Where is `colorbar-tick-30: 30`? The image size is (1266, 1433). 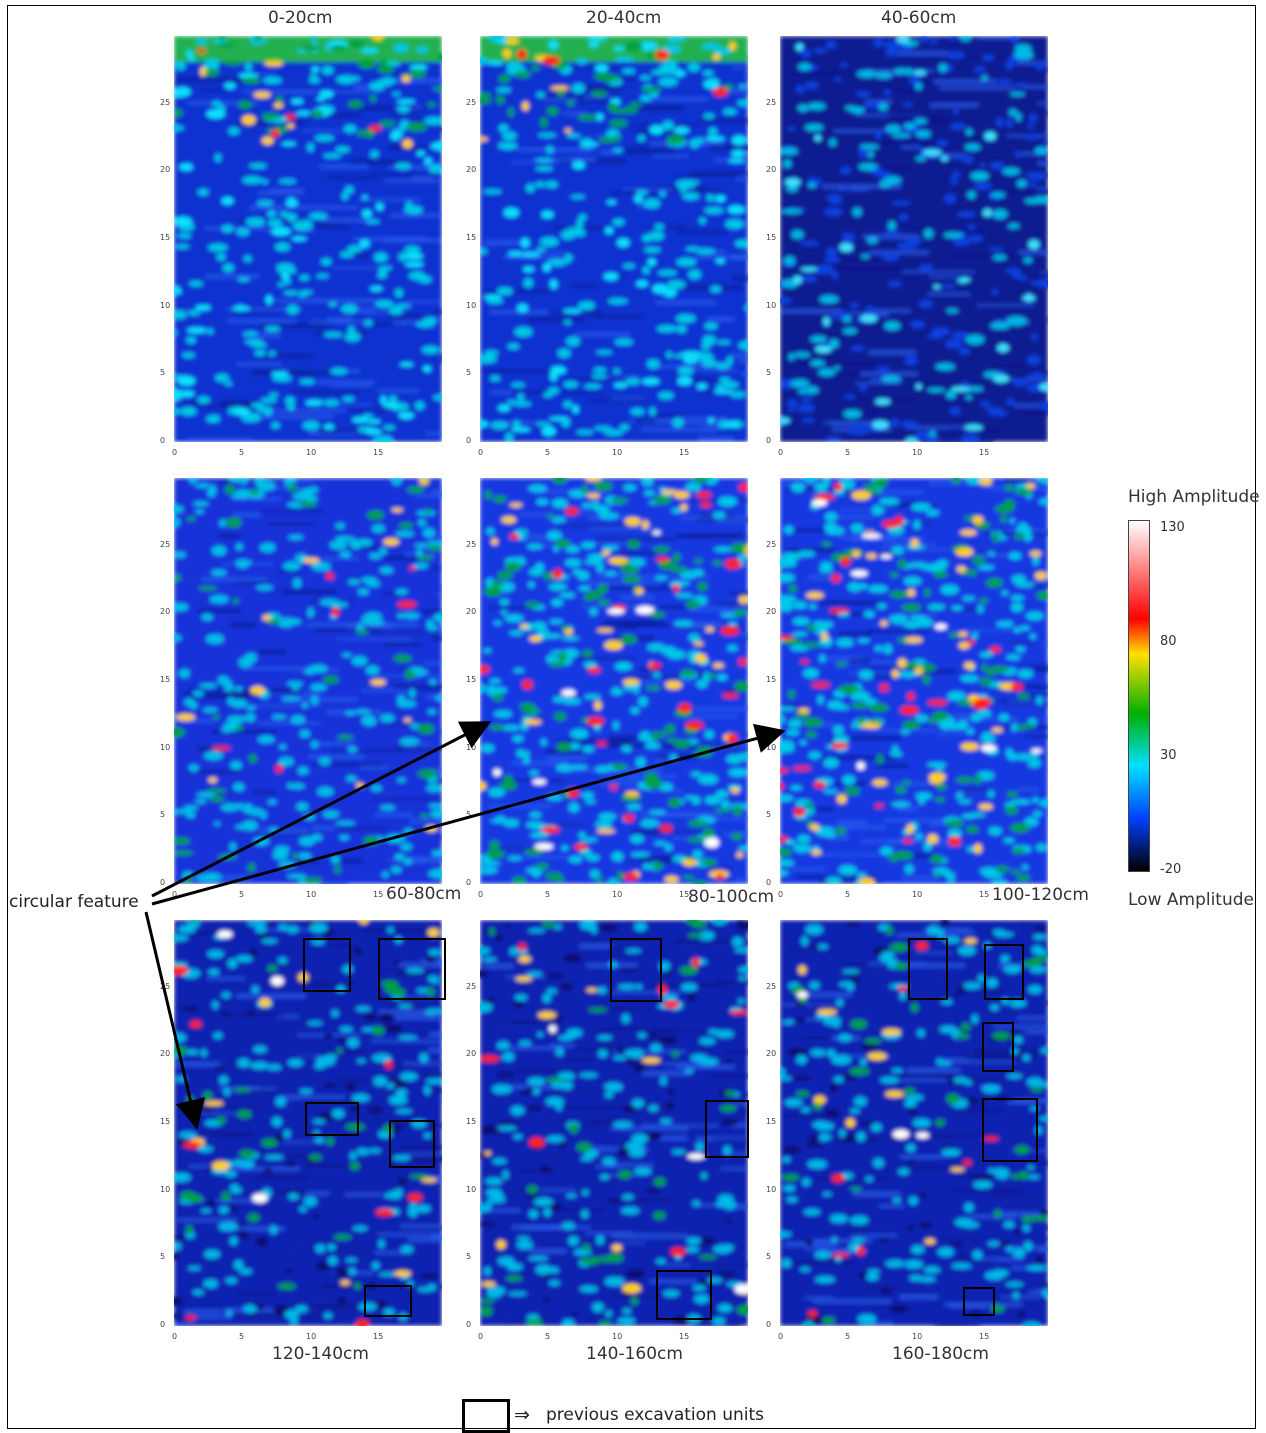 colorbar-tick-30: 30 is located at coordinates (1168, 755).